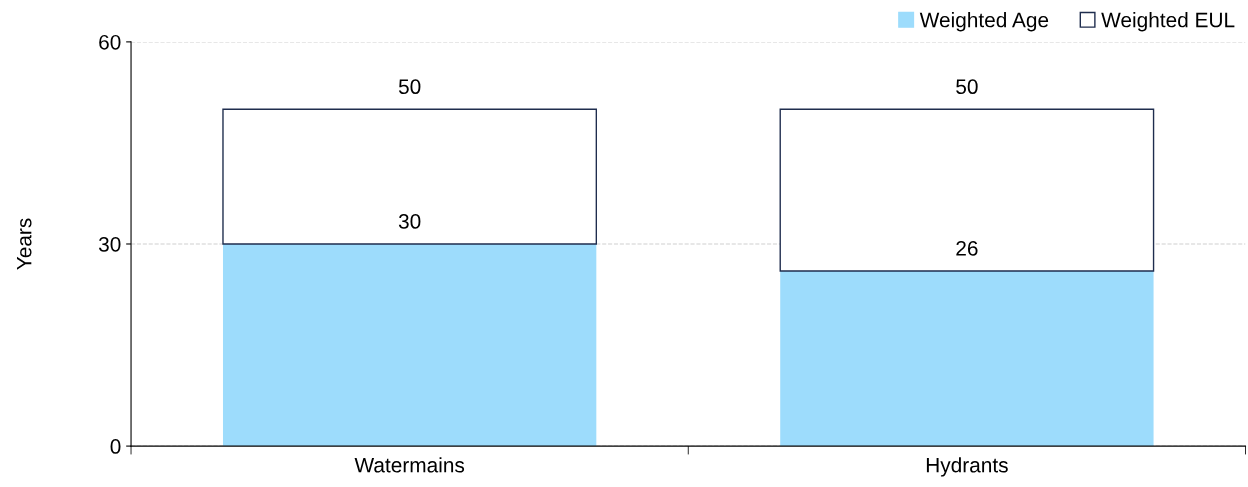 This screenshot has width=1248, height=487. What do you see at coordinates (984, 22) in the screenshot?
I see `legend-label: Weighted Age` at bounding box center [984, 22].